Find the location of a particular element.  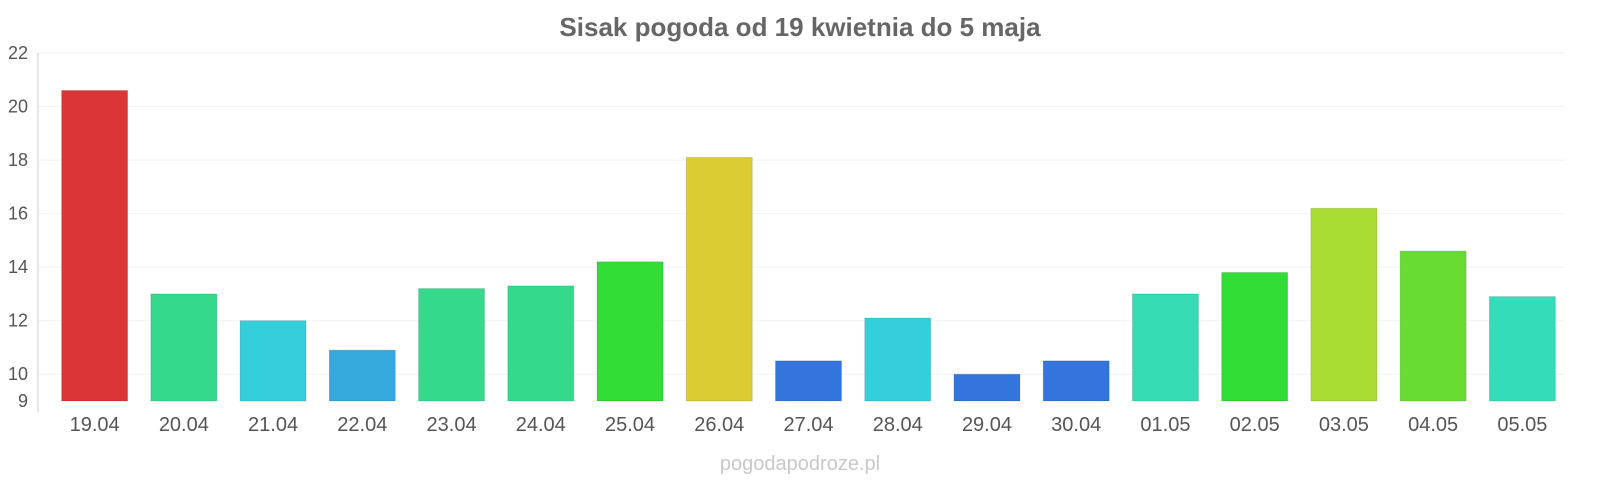

x-tick-label: 24.04 is located at coordinates (541, 425).